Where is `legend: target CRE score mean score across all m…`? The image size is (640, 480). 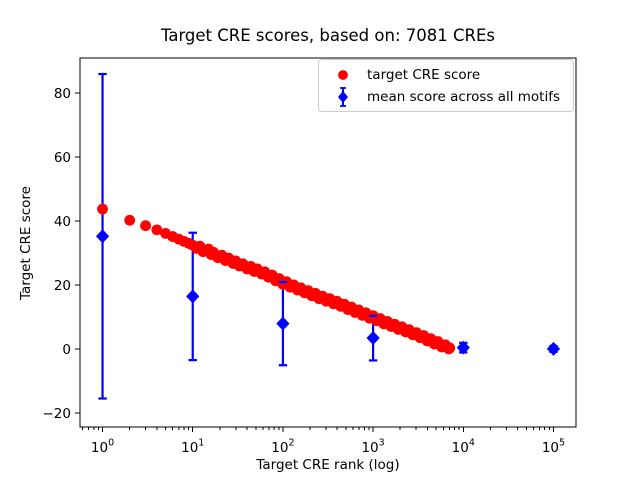 legend: target CRE score mean score across all m… is located at coordinates (446, 85).